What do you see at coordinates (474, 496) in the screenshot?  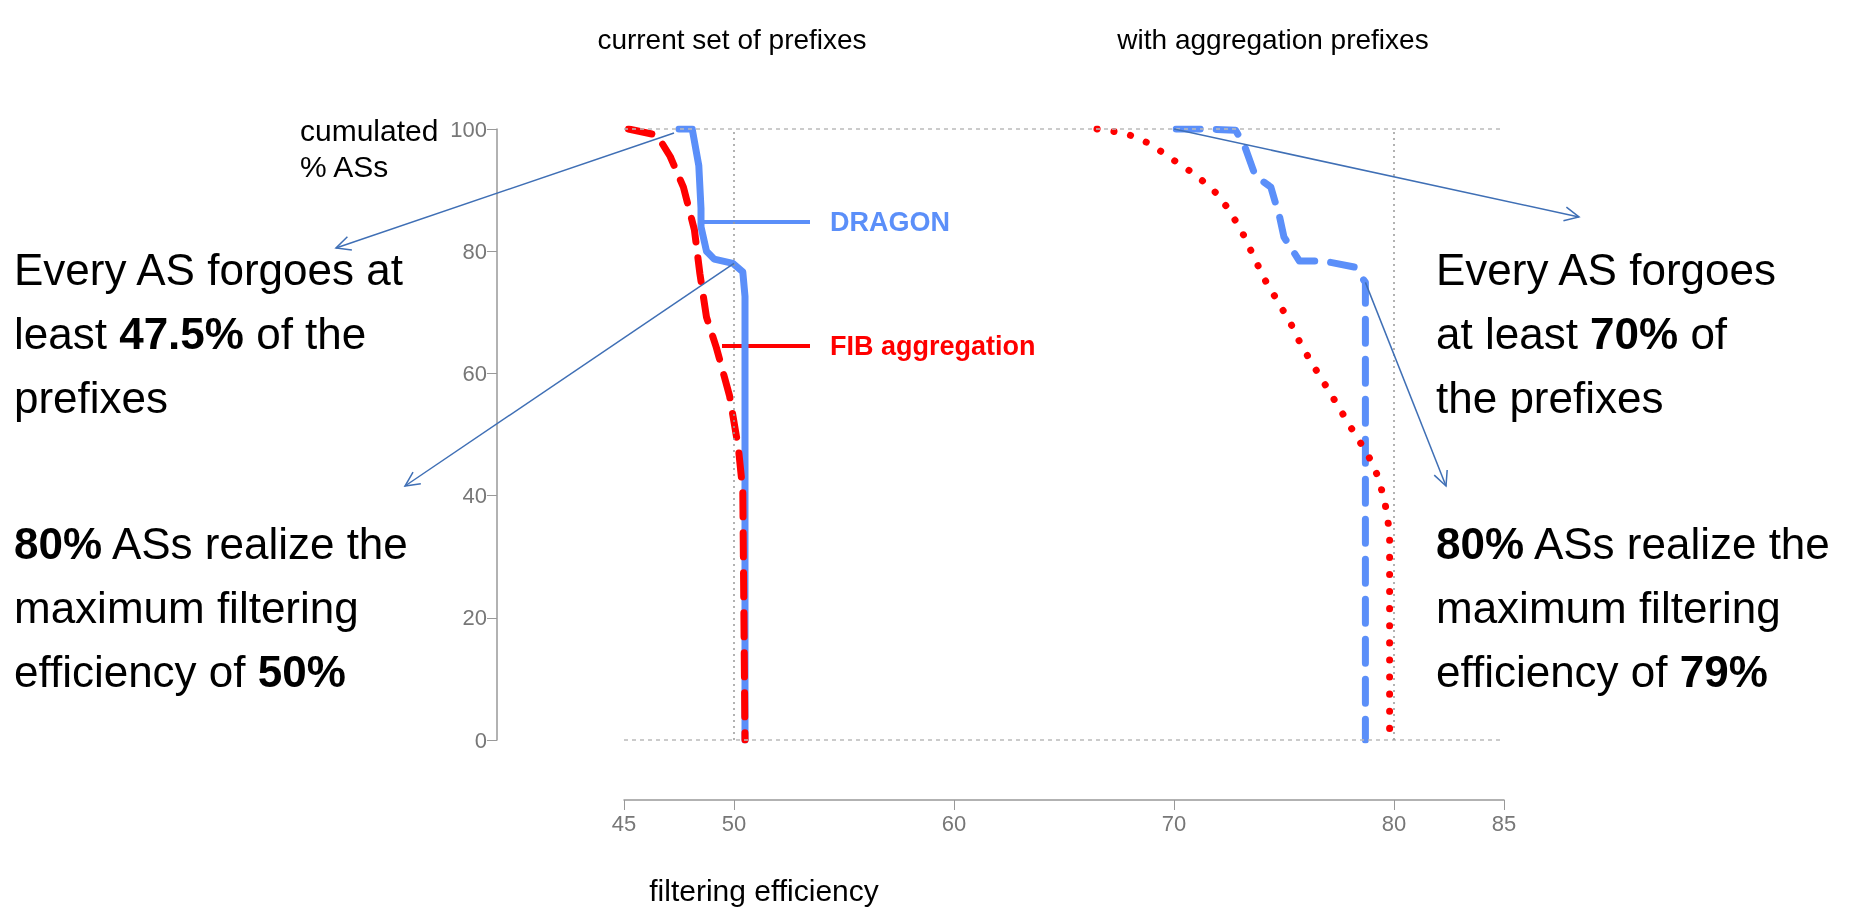 I see `y-tick-label: 40` at bounding box center [474, 496].